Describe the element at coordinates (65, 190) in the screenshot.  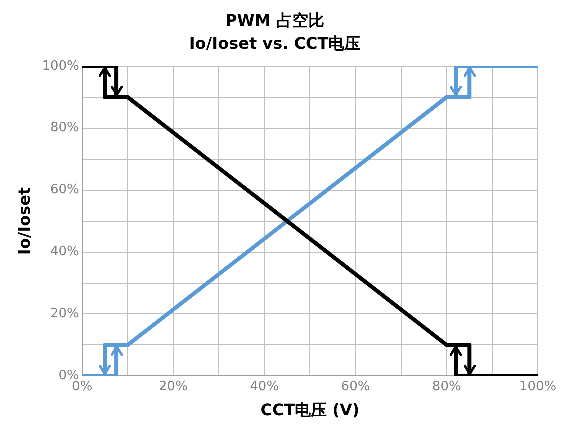
I see `y-tick-label: 60%` at that location.